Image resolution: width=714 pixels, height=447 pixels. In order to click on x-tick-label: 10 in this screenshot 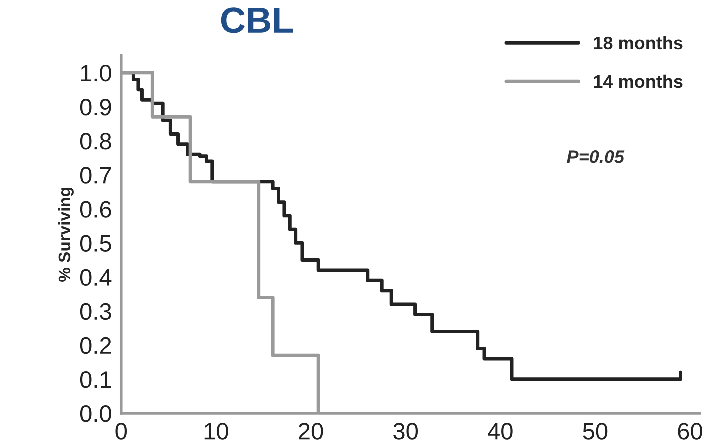, I will do `click(216, 431)`.